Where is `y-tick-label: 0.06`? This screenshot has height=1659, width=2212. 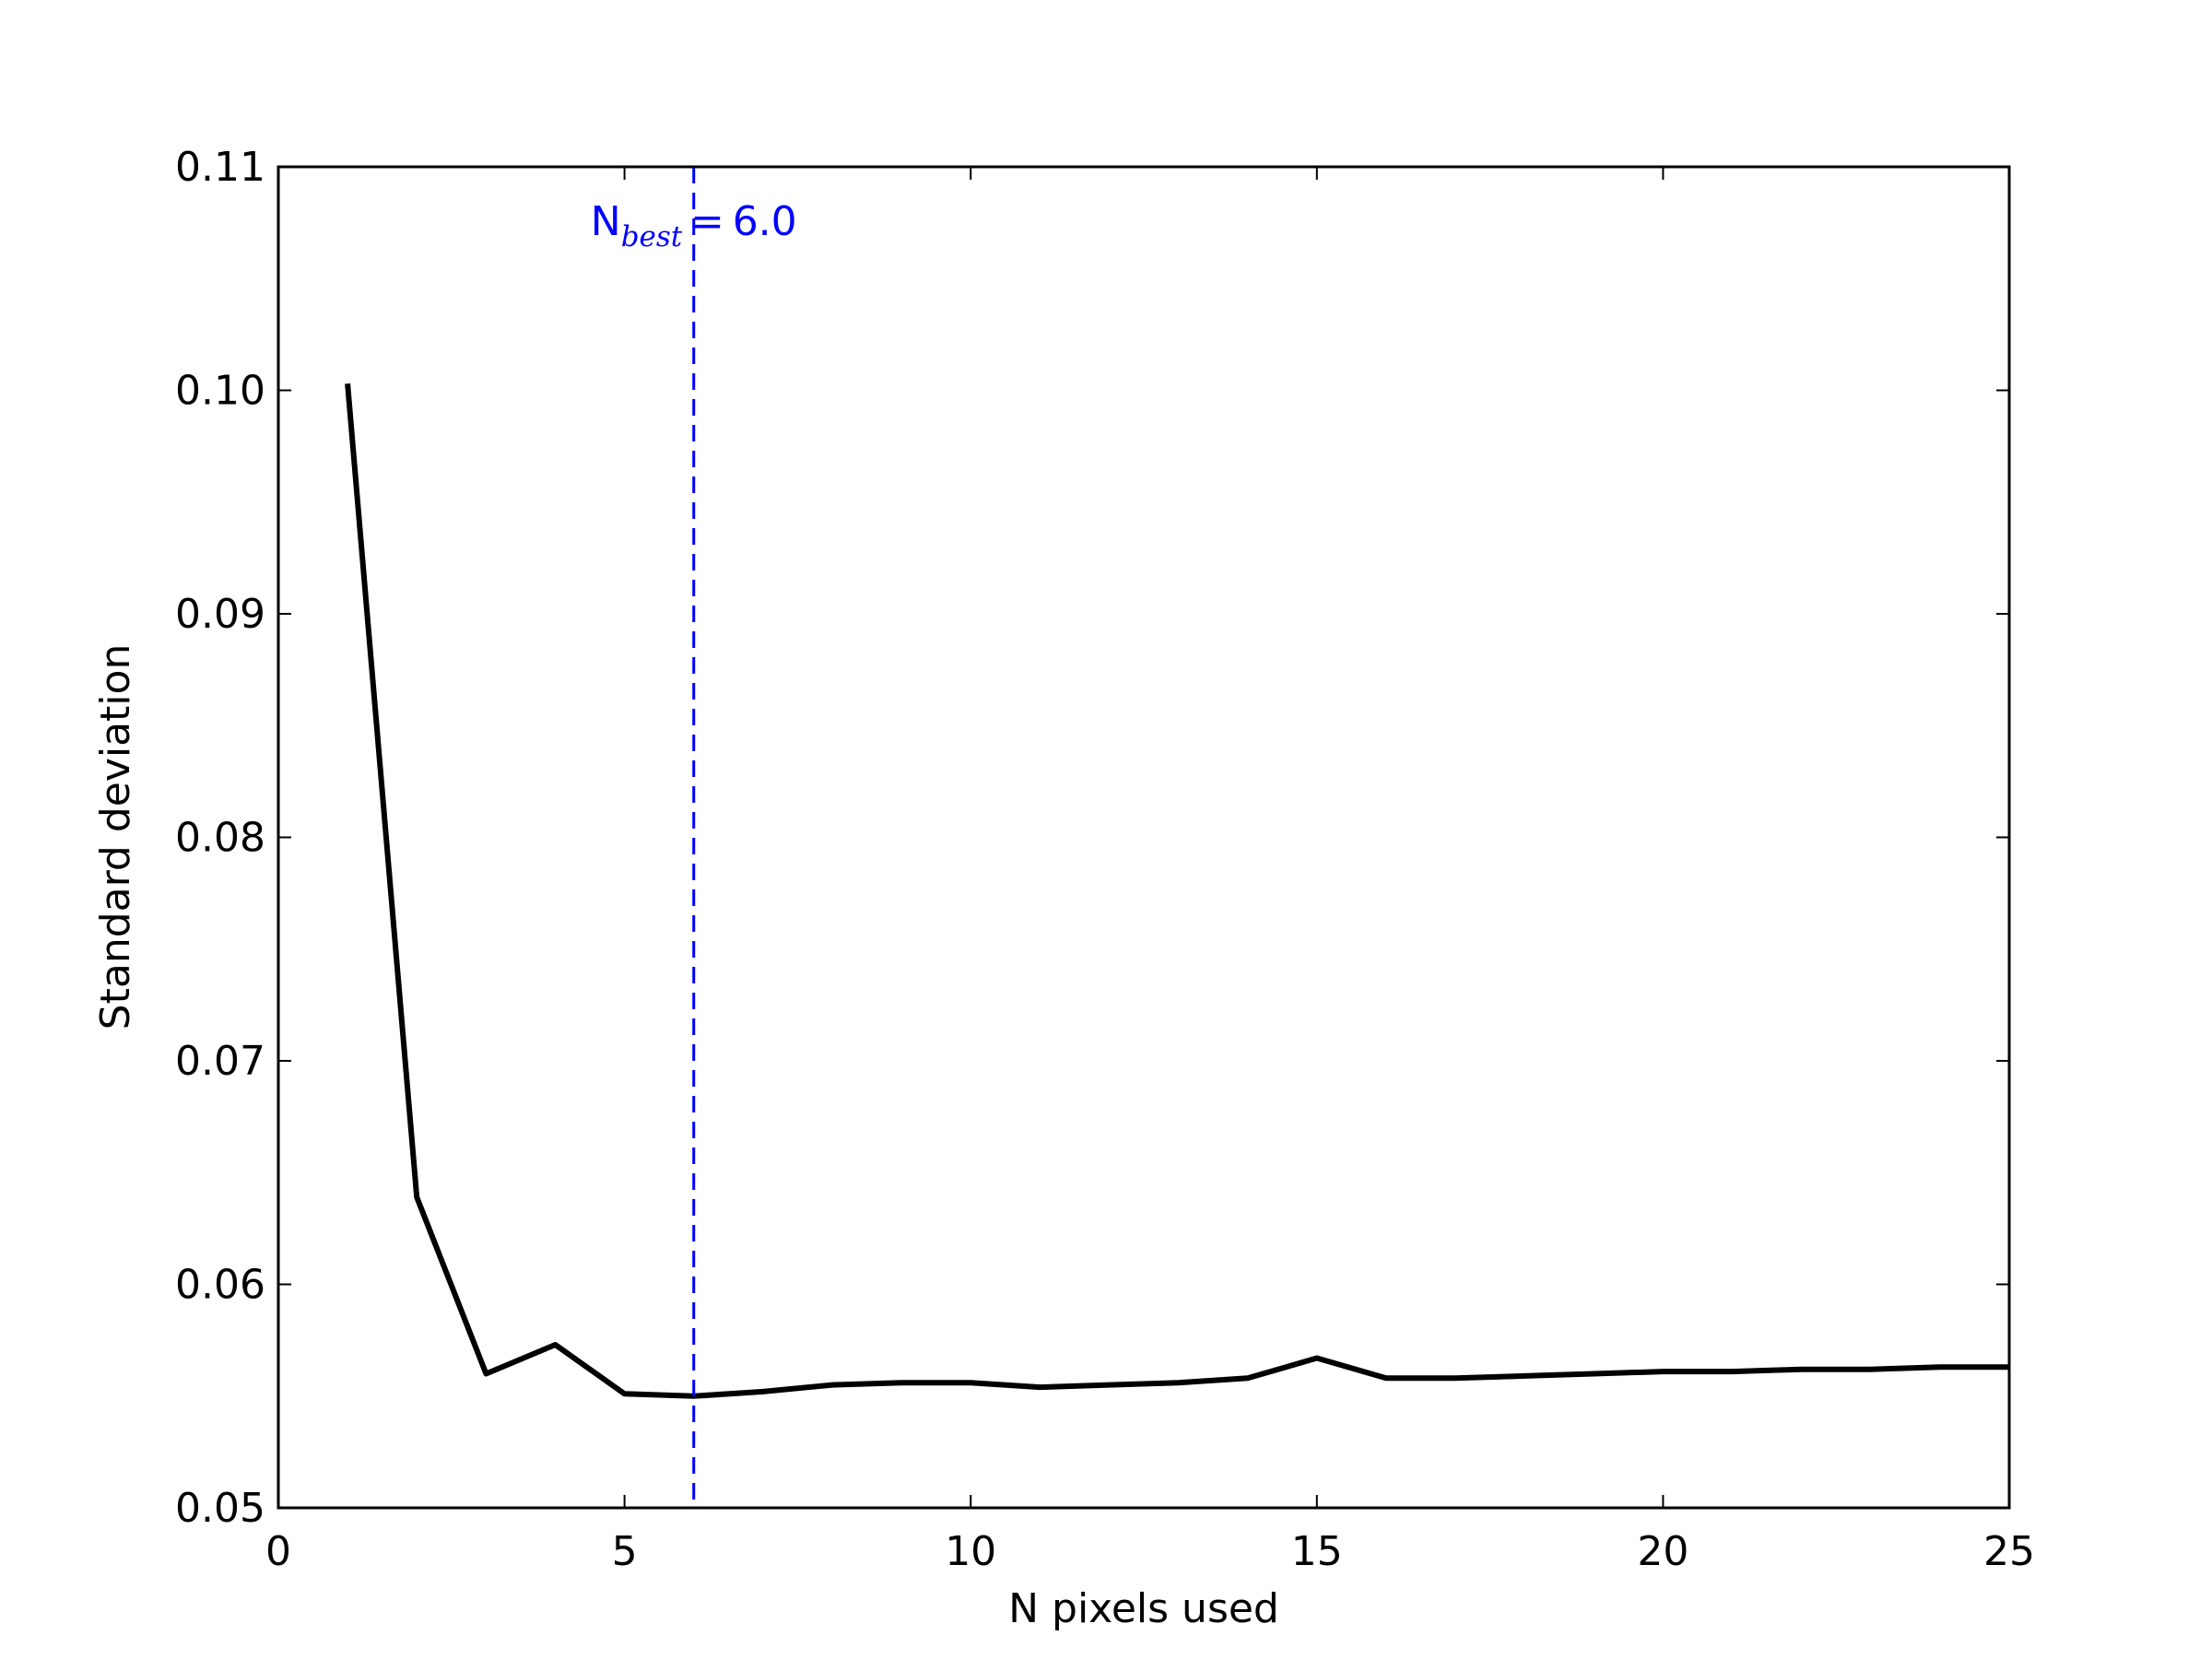 y-tick-label: 0.06 is located at coordinates (220, 1285).